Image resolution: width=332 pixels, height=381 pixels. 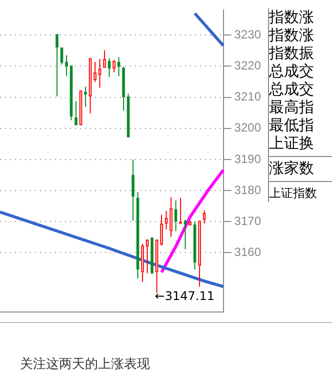 I want to click on y-tick-label: 3210, so click(x=248, y=97).